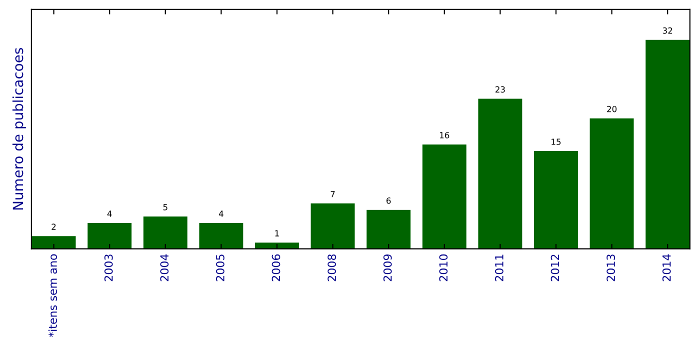 The image size is (699, 348). What do you see at coordinates (445, 135) in the screenshot?
I see `data-label: 16` at bounding box center [445, 135].